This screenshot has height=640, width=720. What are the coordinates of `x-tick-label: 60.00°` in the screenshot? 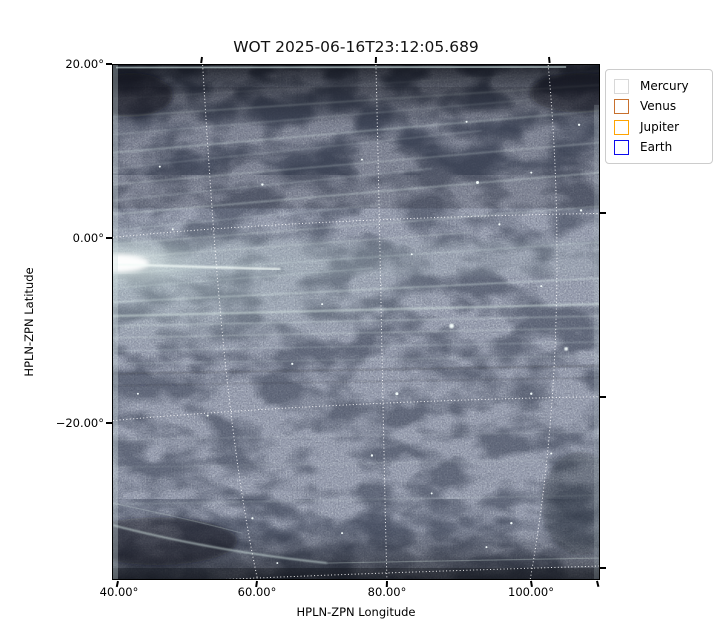 It's located at (257, 592).